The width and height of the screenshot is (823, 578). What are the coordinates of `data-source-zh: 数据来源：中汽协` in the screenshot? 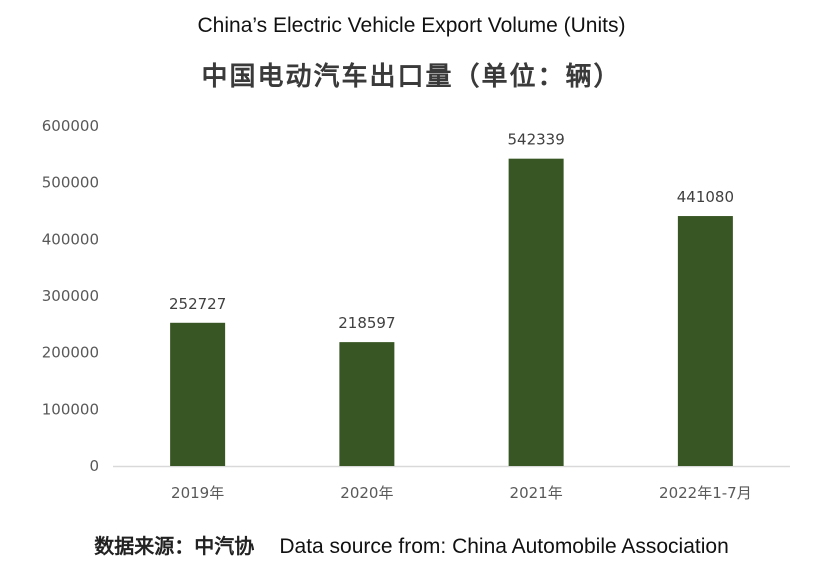 It's located at (174, 546).